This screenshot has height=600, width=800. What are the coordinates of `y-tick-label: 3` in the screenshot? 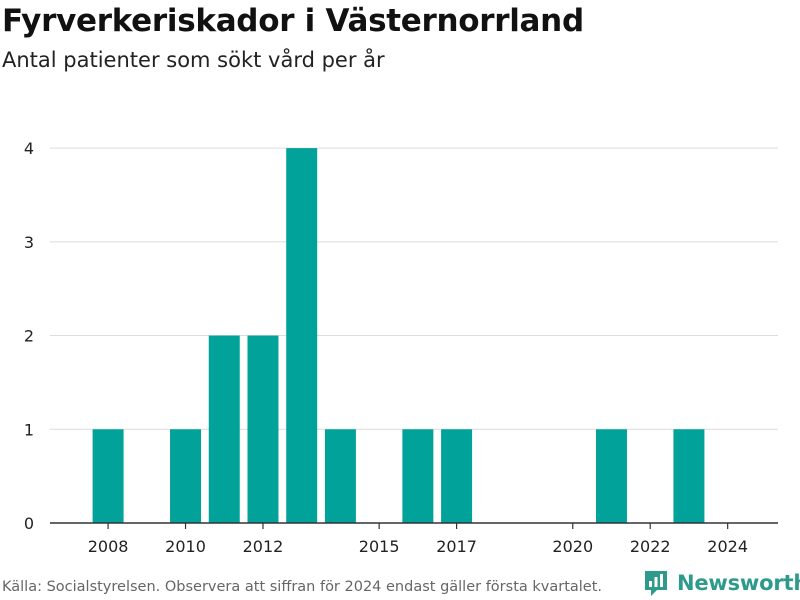 It's located at (29, 242).